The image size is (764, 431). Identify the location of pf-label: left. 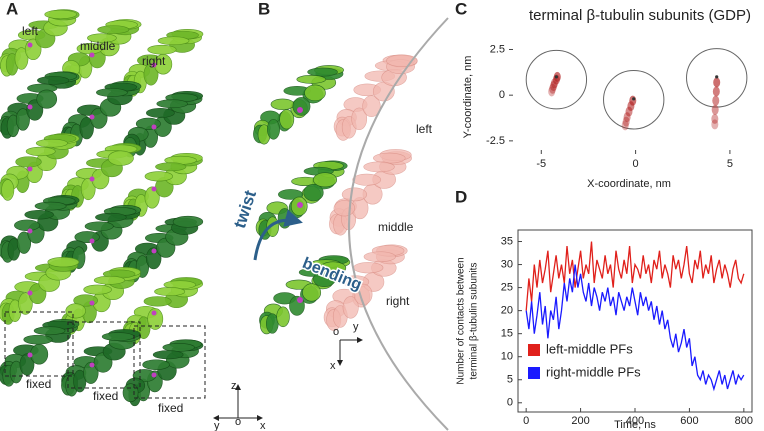
(424, 129).